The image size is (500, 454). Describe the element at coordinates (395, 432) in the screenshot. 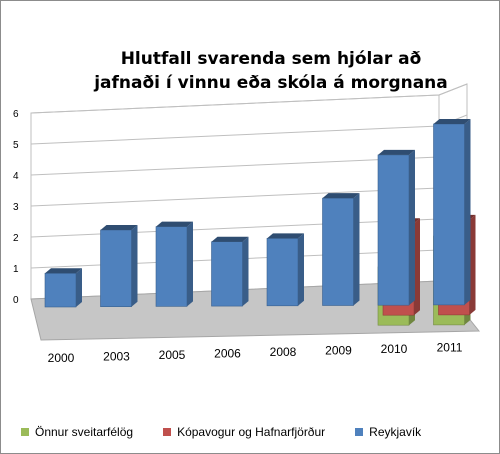

I see `legend-label: Reykjavík` at that location.